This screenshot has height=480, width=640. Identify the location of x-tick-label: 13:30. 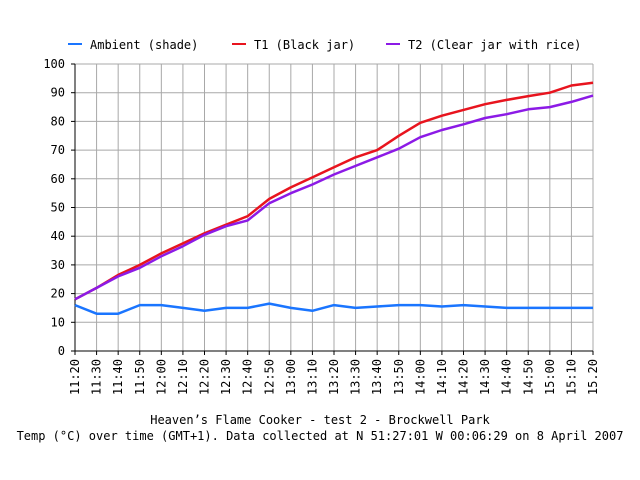
(356, 377).